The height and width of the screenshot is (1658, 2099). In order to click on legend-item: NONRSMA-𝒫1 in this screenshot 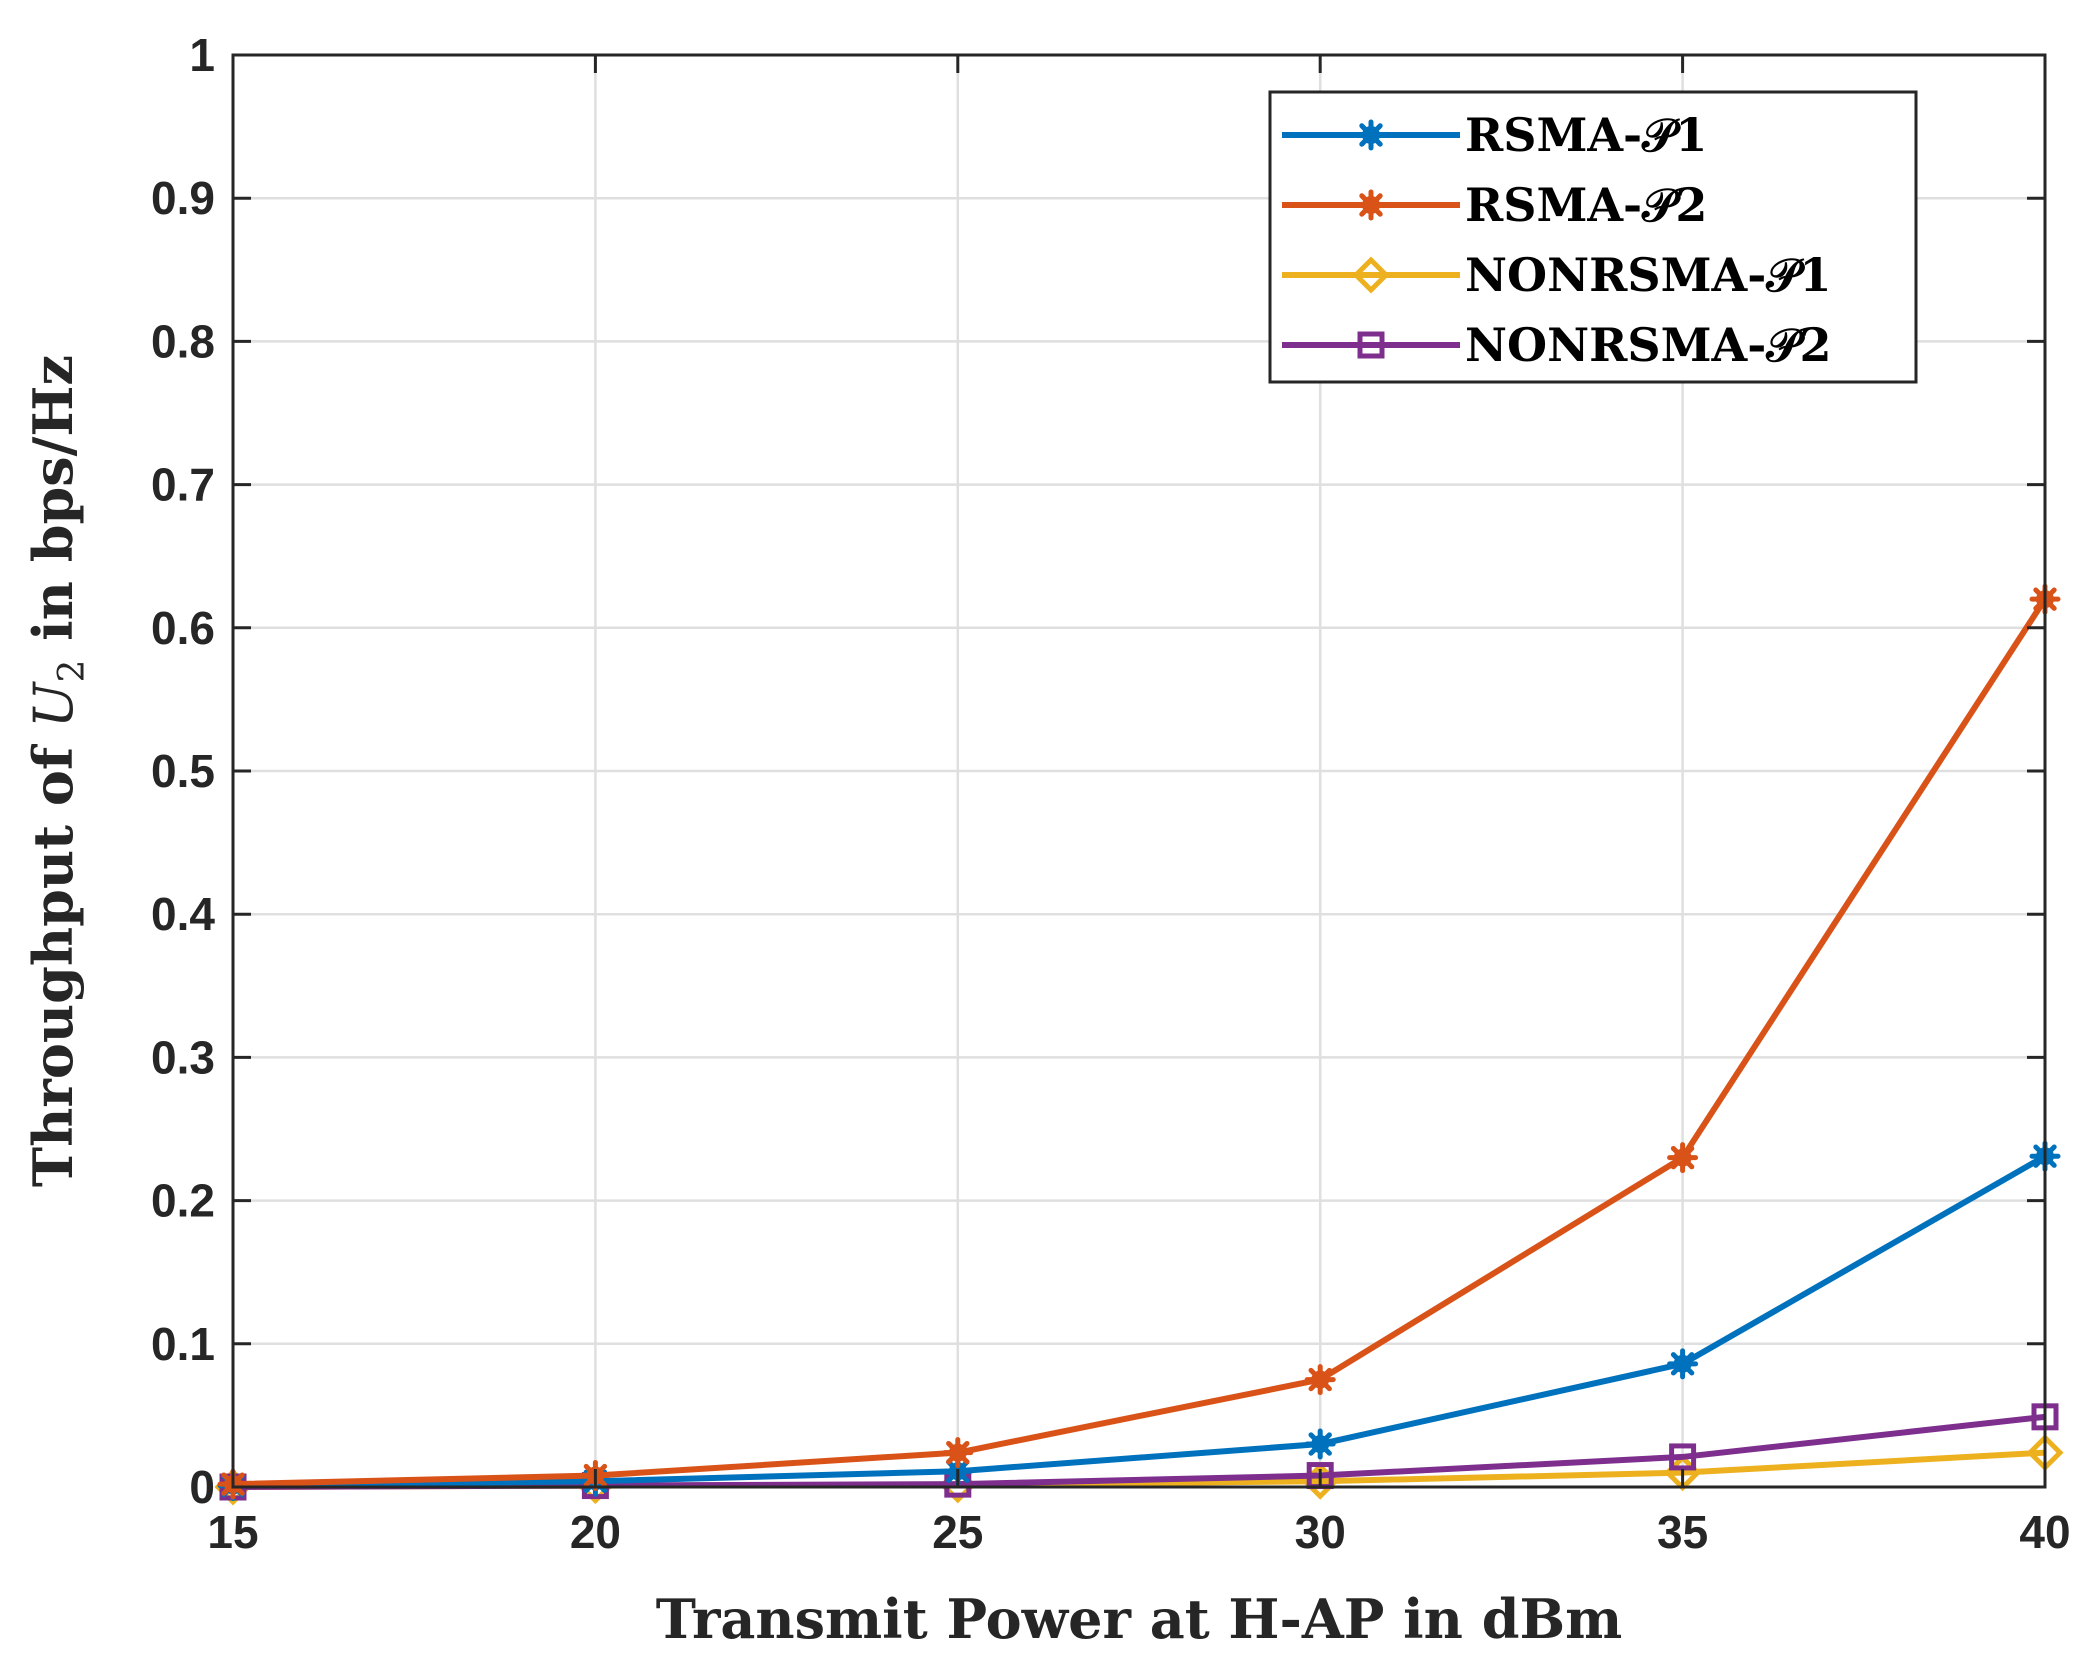, I will do `click(1557, 275)`.